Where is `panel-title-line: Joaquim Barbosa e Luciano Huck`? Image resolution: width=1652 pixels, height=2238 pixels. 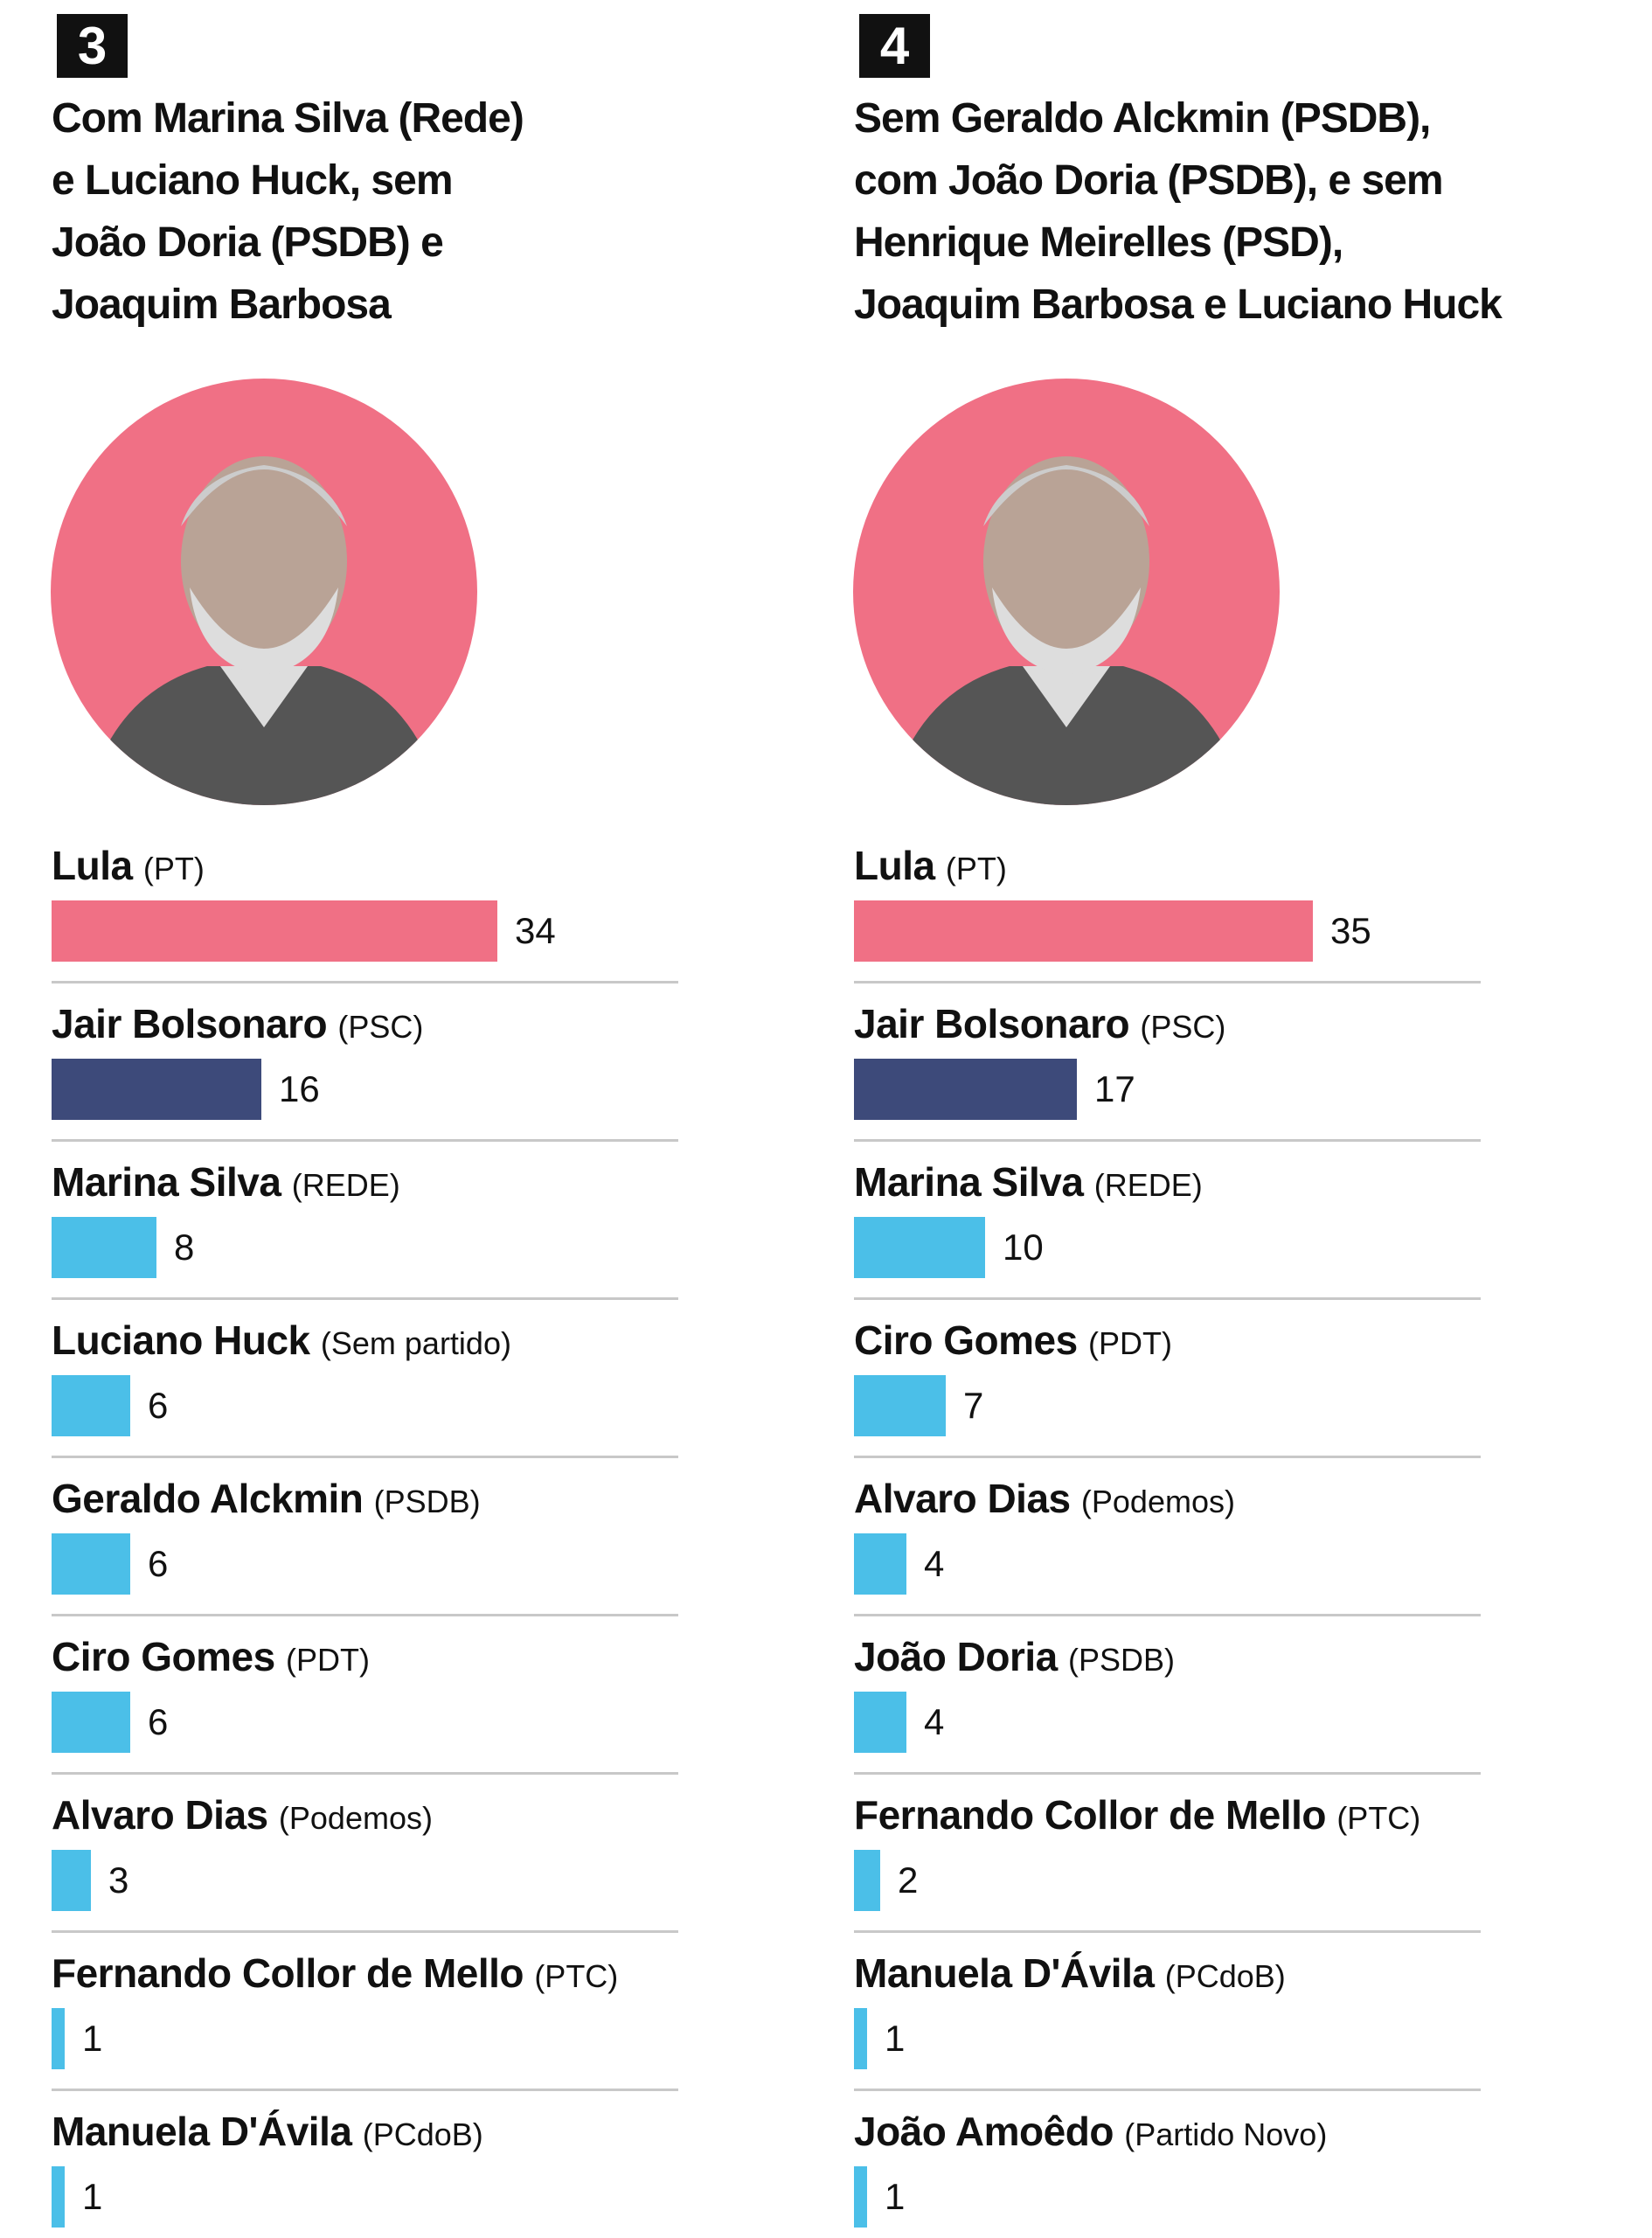 panel-title-line: Joaquim Barbosa e Luciano Huck is located at coordinates (1179, 304).